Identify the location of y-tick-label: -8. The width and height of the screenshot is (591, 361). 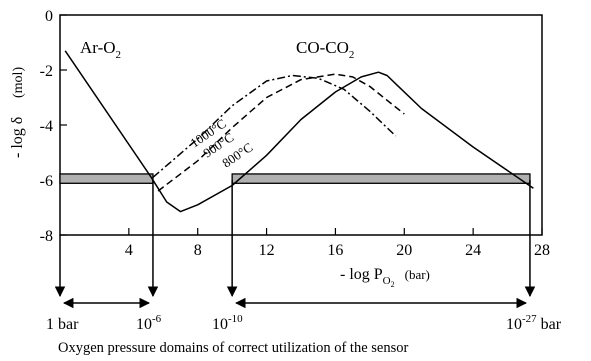
(46, 236).